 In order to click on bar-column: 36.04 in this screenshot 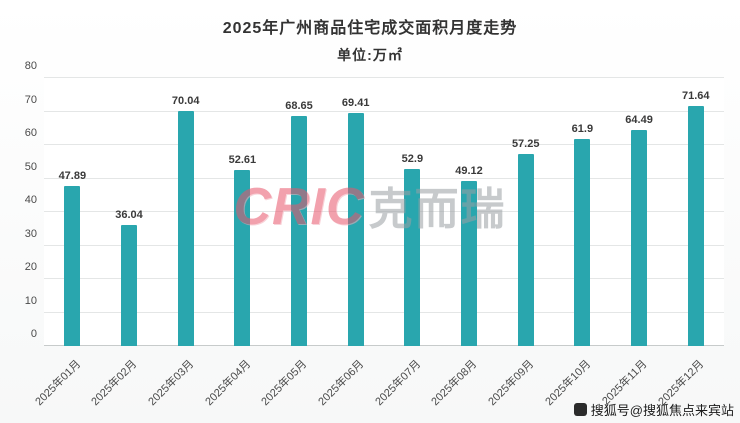, I will do `click(129, 212)`.